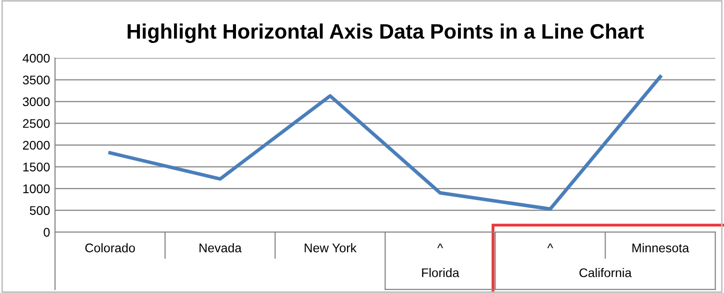  I want to click on y-tick-label: 0, so click(47, 232).